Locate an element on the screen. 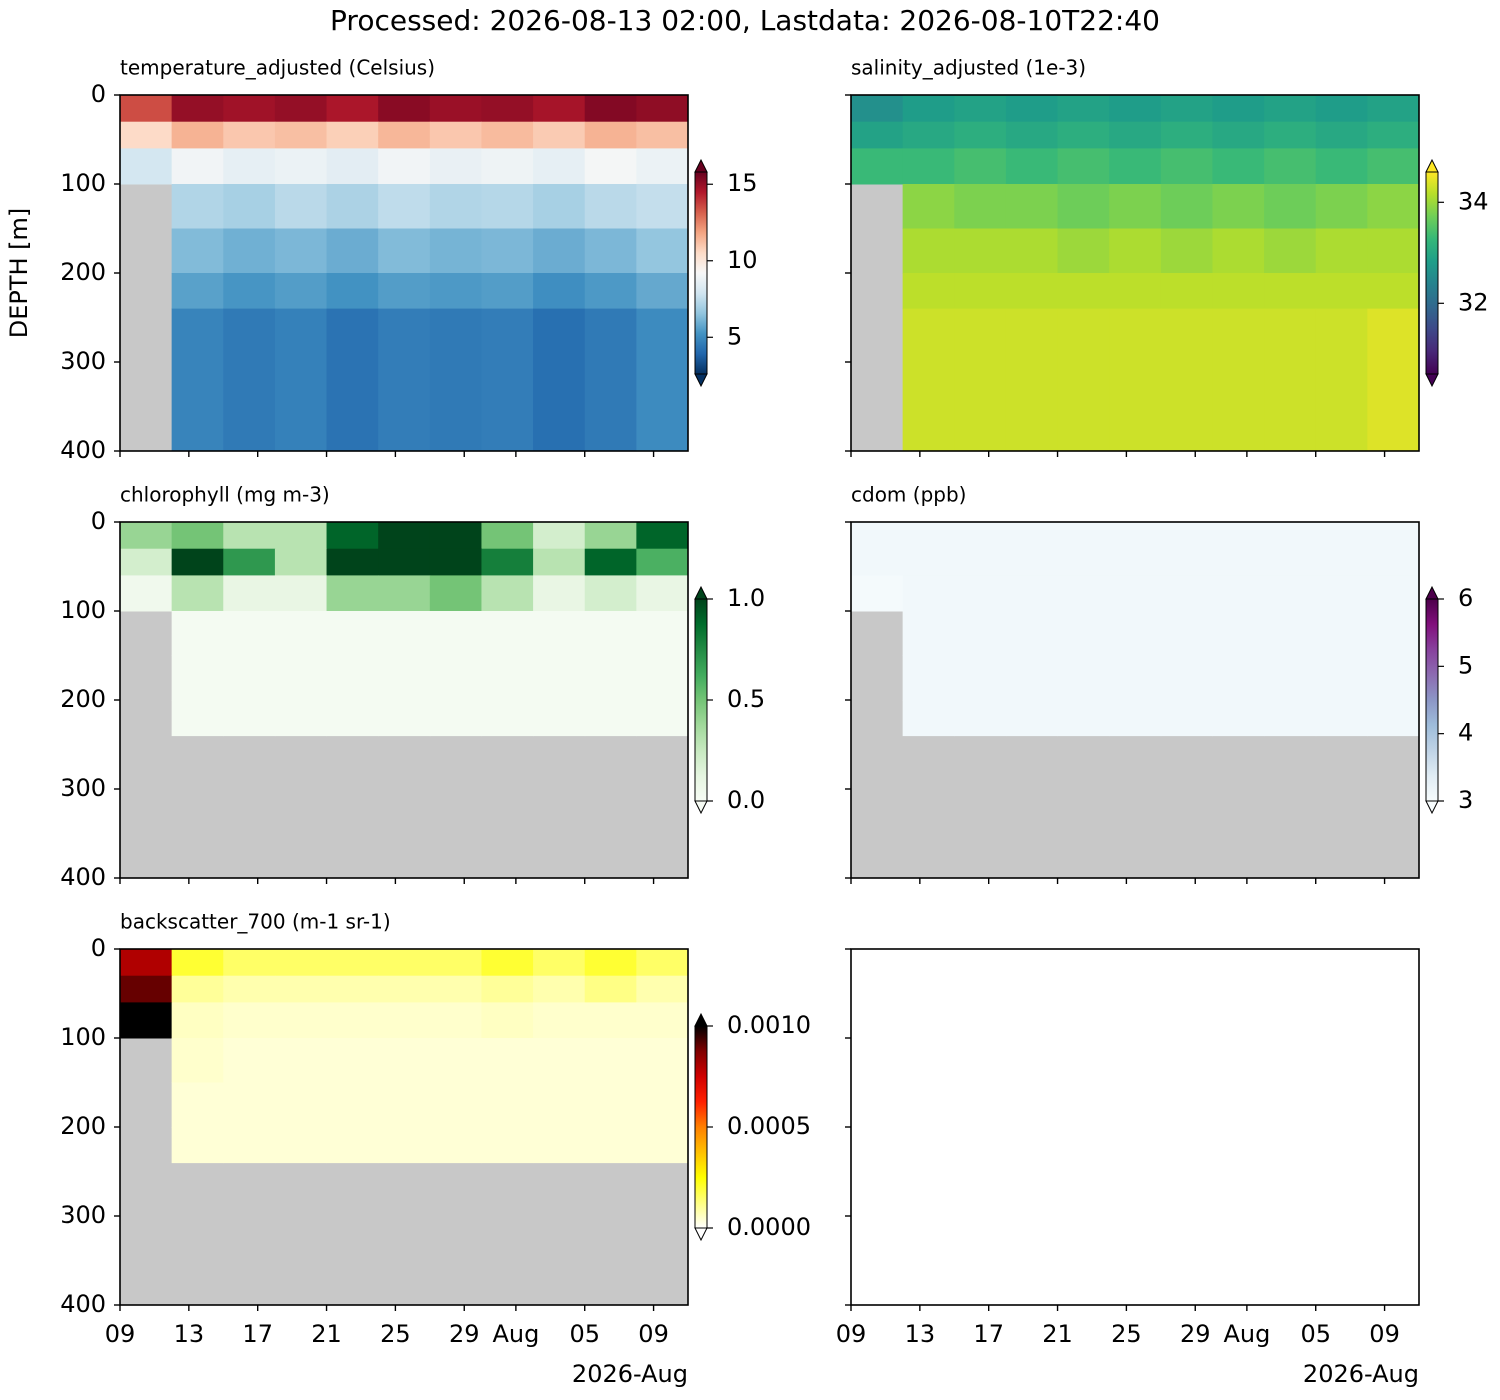  y-tick-label: 200 is located at coordinates (83, 699).